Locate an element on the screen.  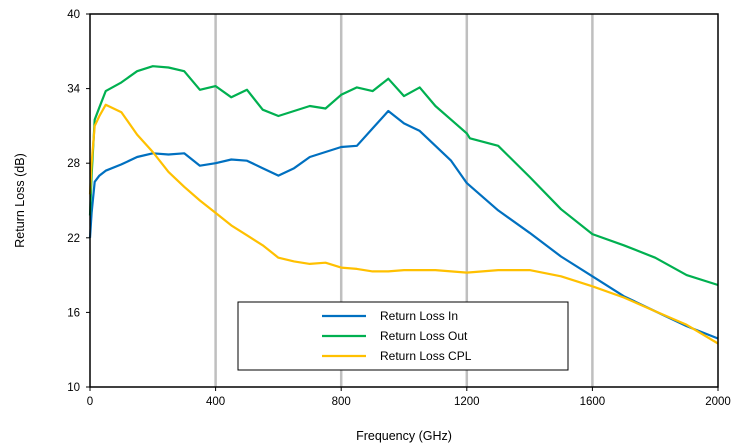
x-tick-label: 400 is located at coordinates (215, 402).